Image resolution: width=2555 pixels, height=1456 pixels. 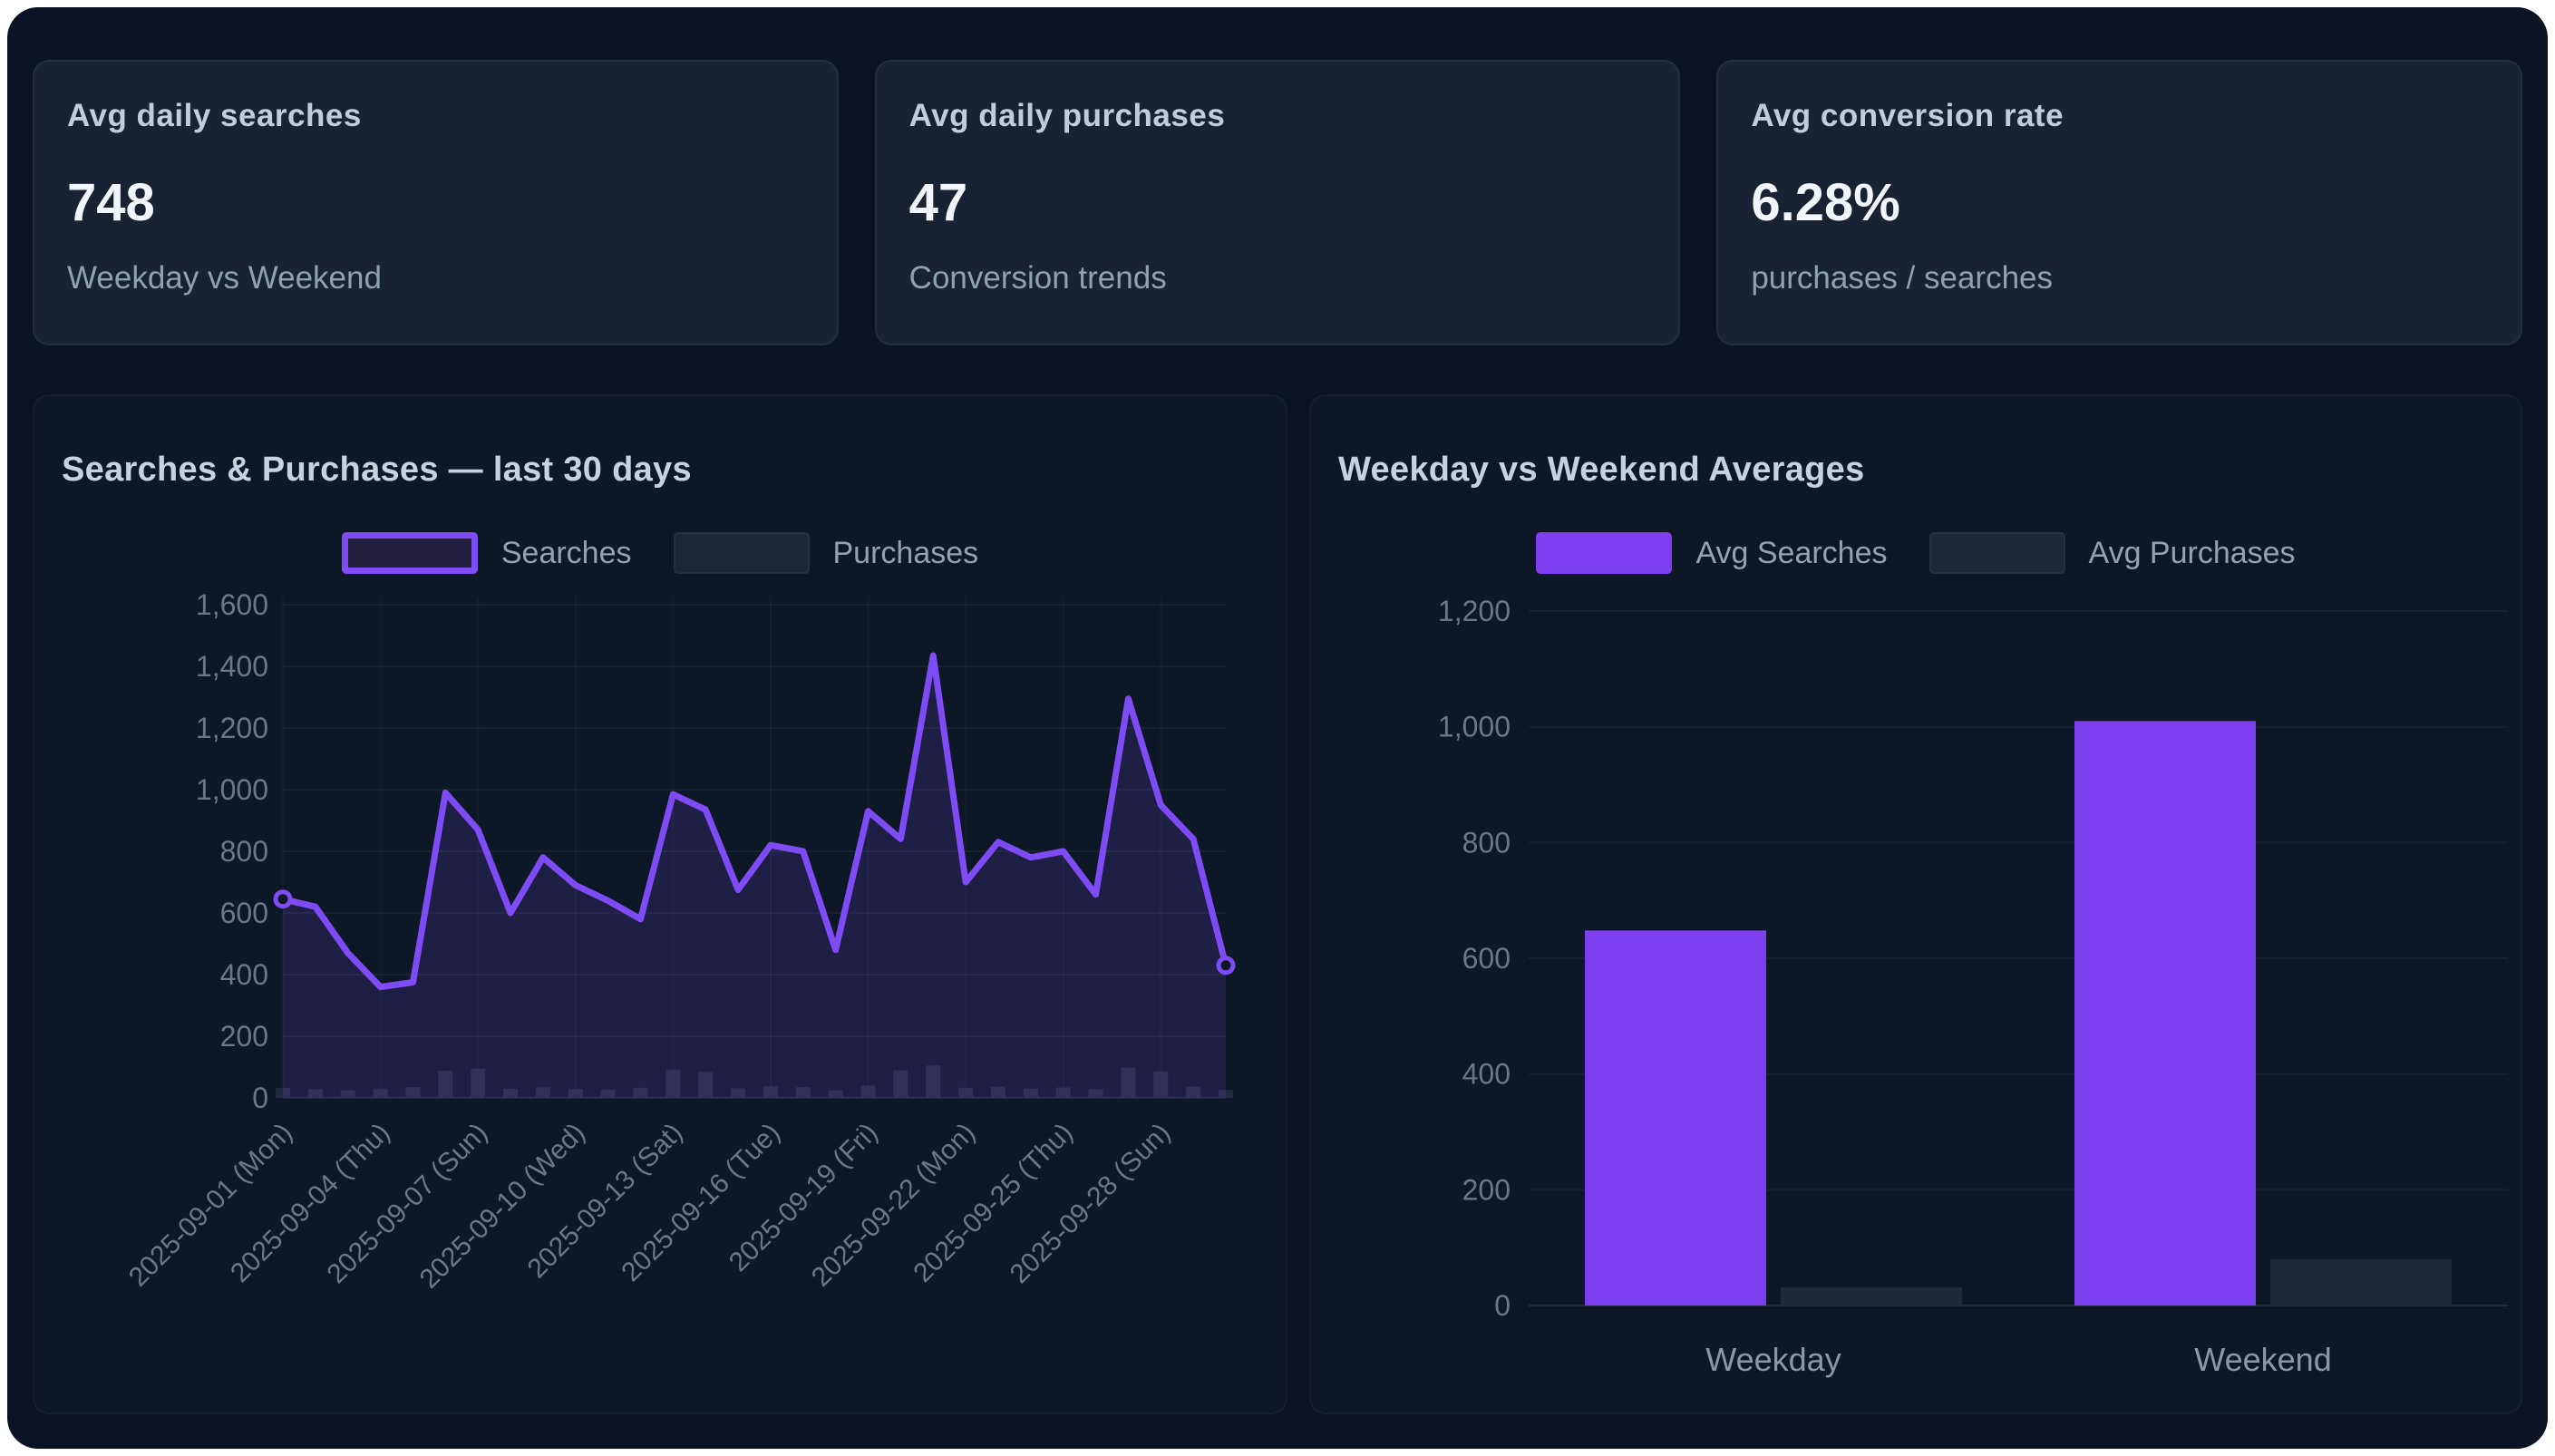 What do you see at coordinates (1902, 278) in the screenshot?
I see `stat-card-subtitle: purchases / searches` at bounding box center [1902, 278].